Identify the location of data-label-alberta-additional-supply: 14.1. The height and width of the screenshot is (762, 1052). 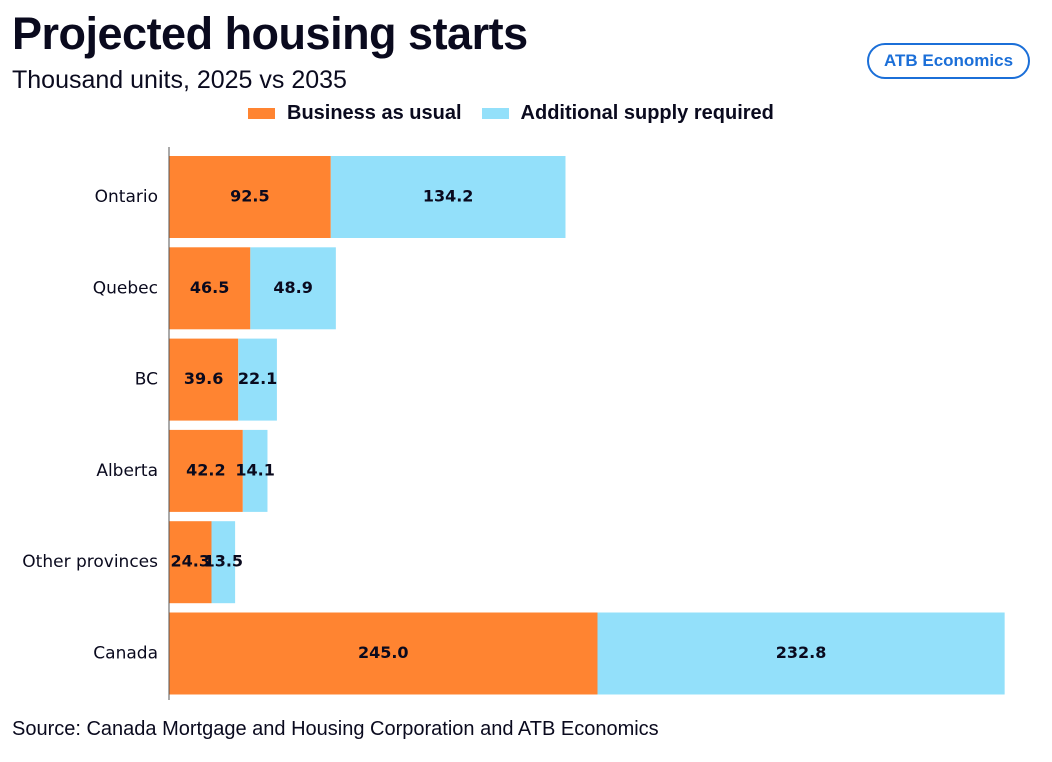
(254, 469).